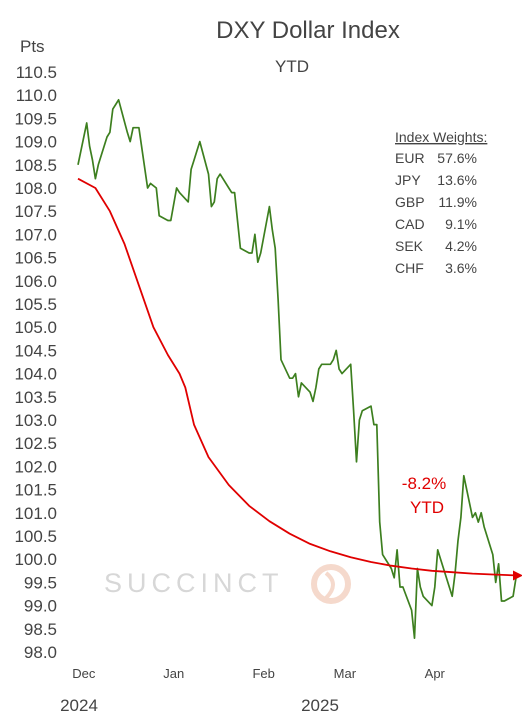 The height and width of the screenshot is (728, 522). I want to click on ytd-change-label: YTD, so click(427, 507).